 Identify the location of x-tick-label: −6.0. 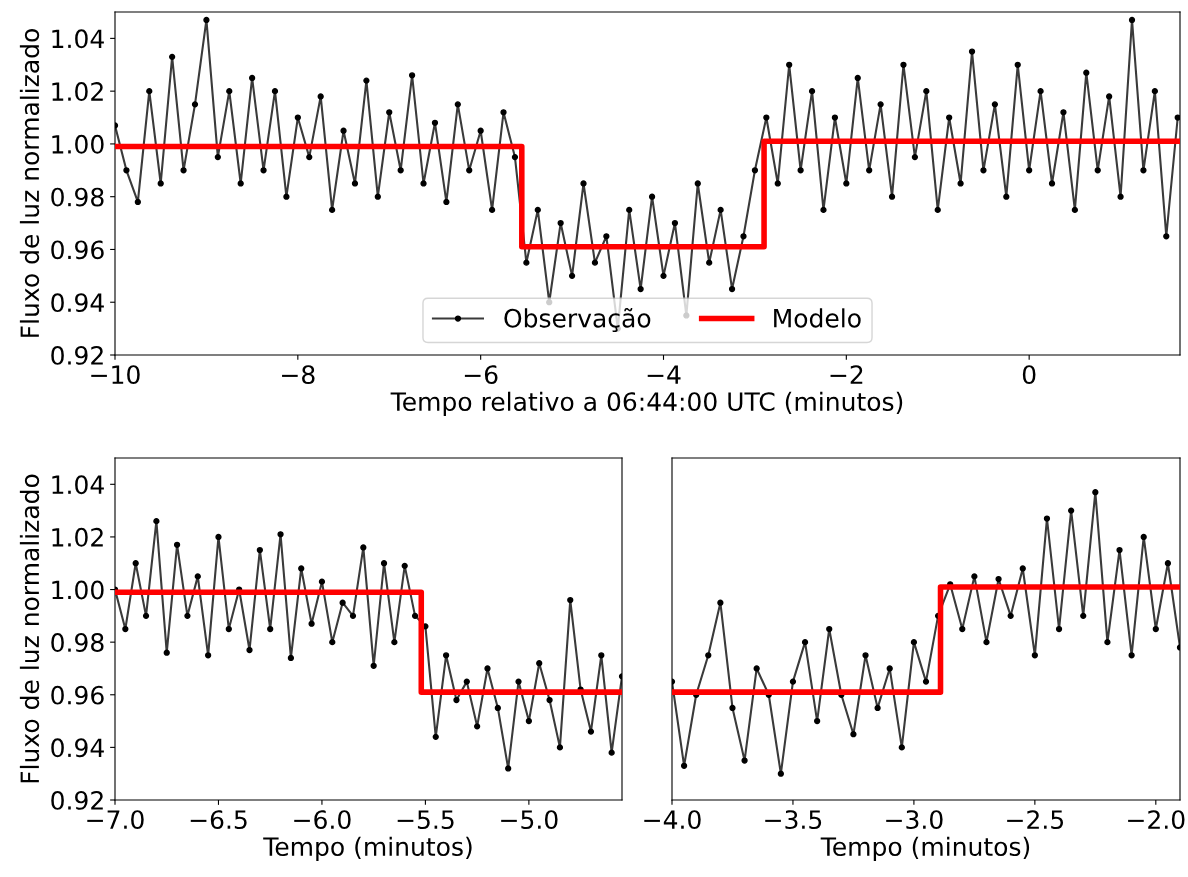
(322, 820).